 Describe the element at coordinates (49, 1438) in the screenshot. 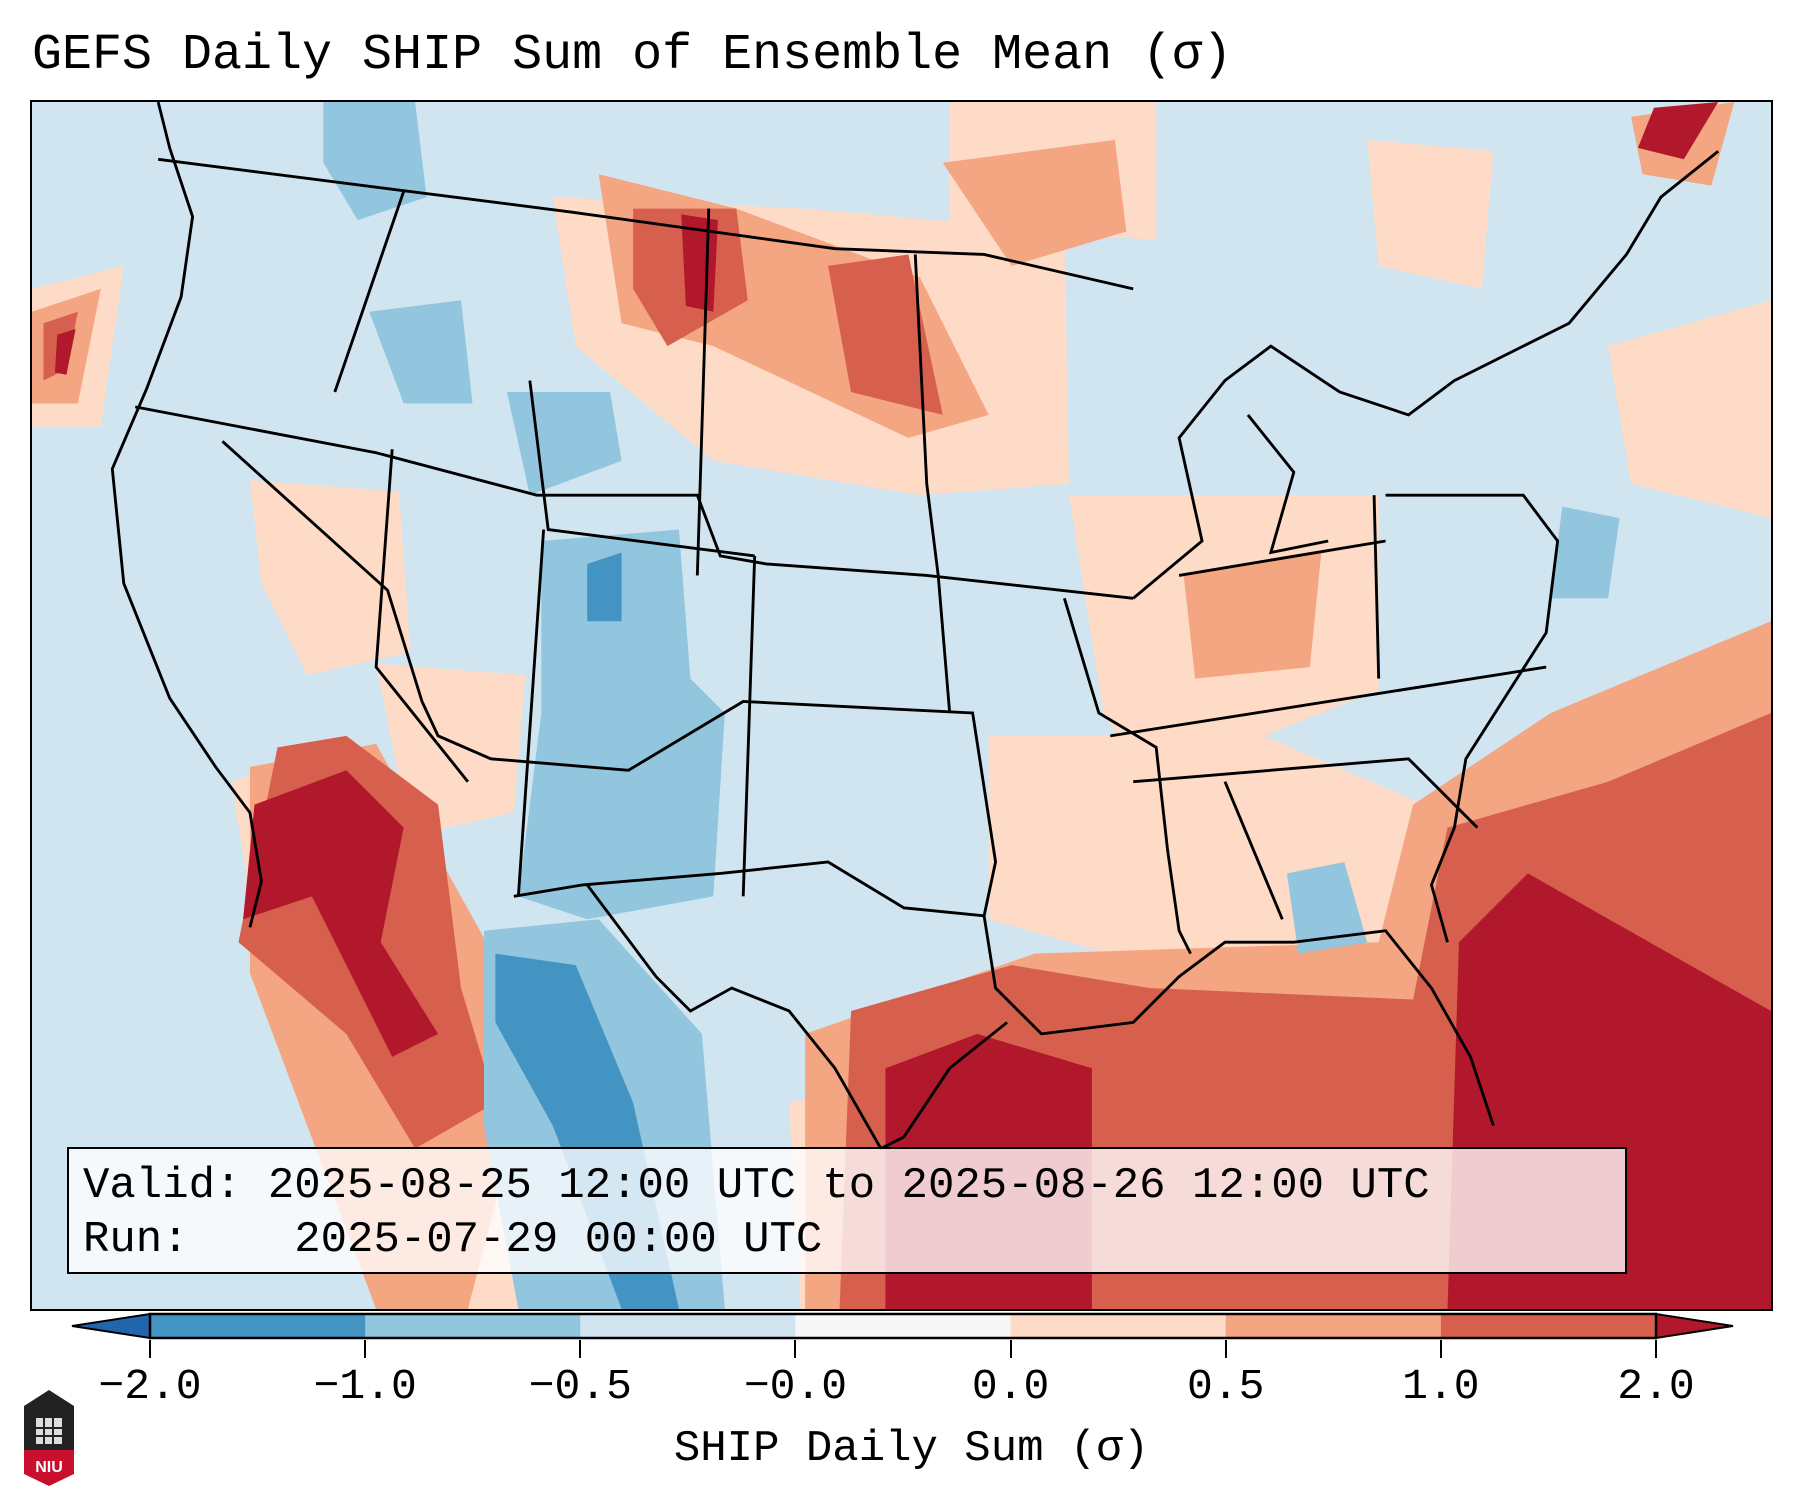

I see `niu-logo: NIU` at that location.